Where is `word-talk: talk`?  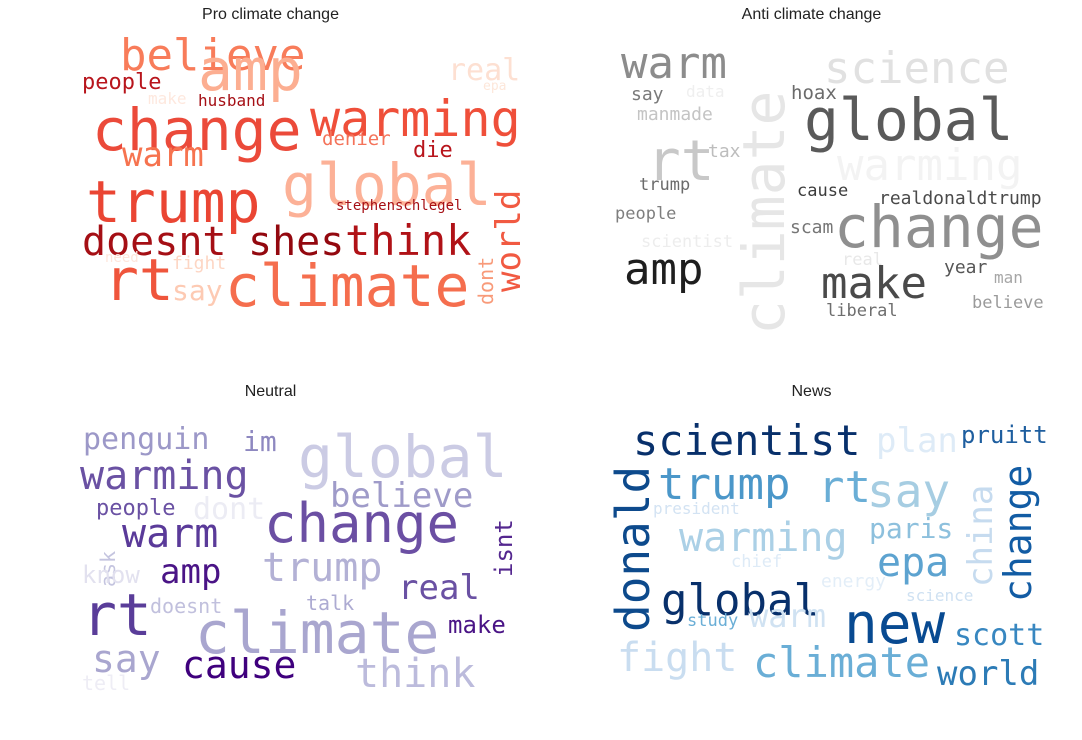
word-talk: talk is located at coordinates (330, 603).